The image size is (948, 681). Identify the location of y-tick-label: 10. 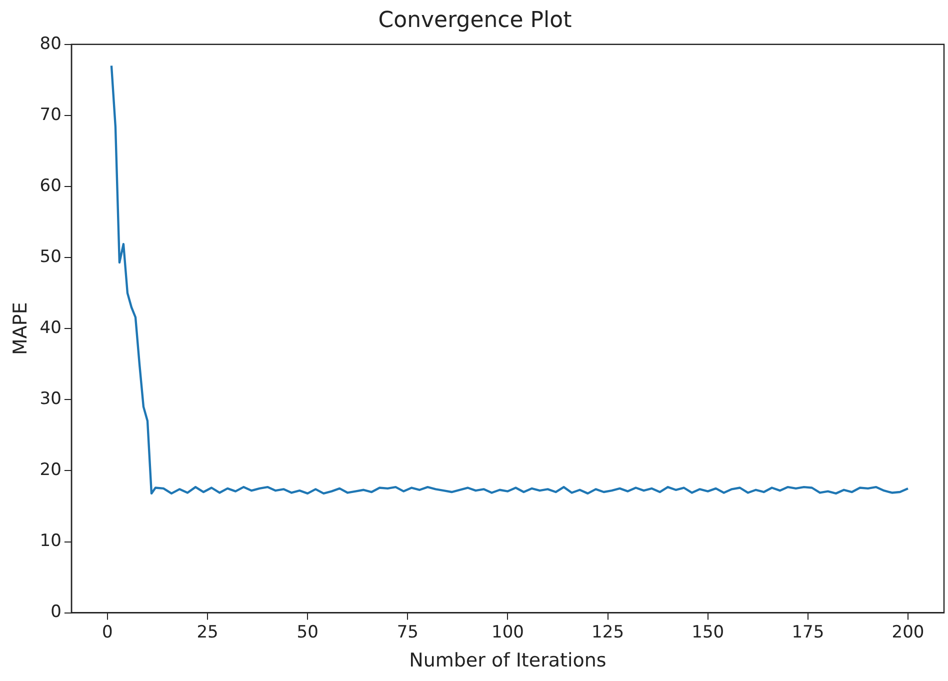
(51, 541).